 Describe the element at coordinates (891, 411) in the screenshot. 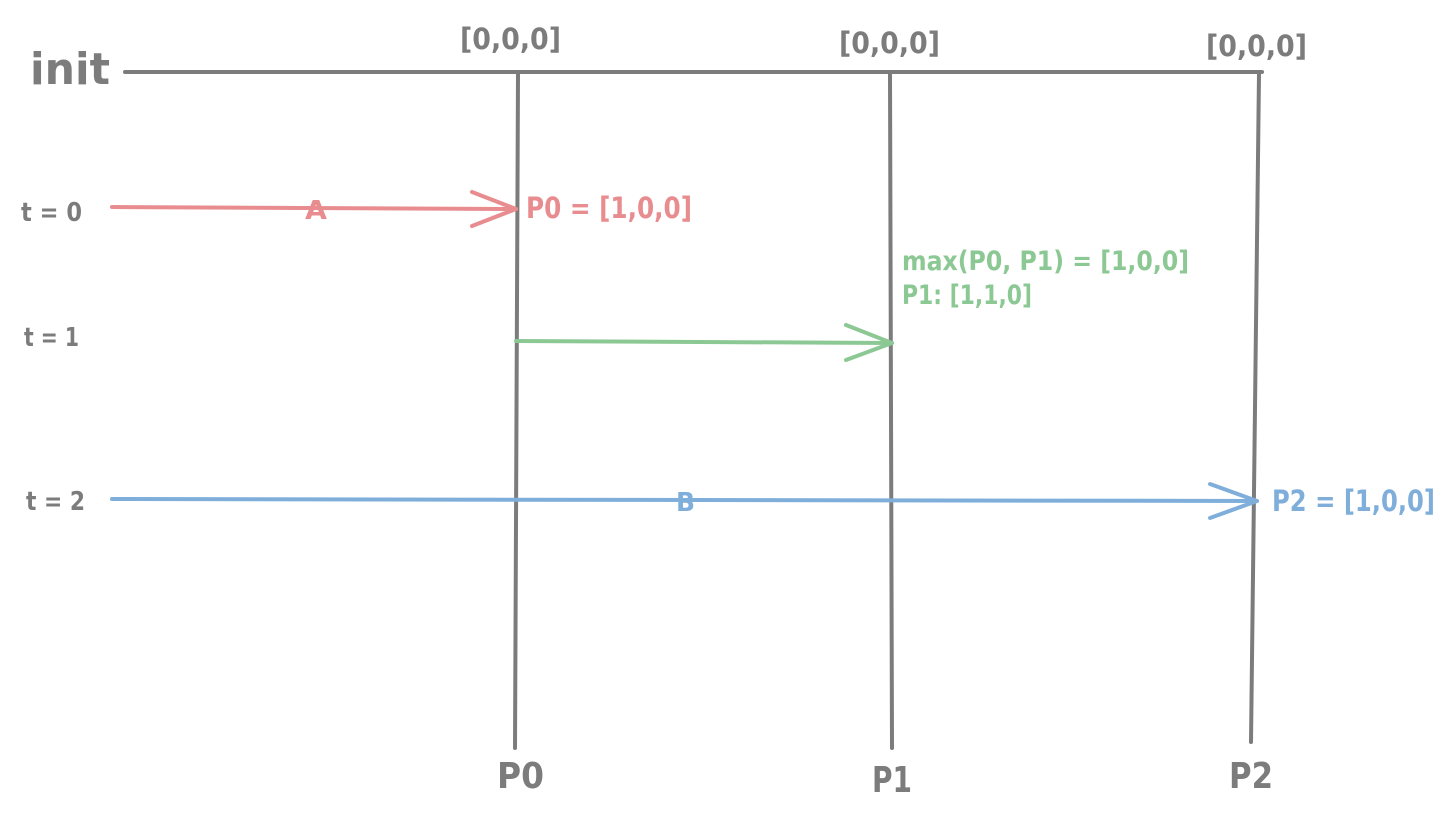

I see `p1-timeline` at that location.